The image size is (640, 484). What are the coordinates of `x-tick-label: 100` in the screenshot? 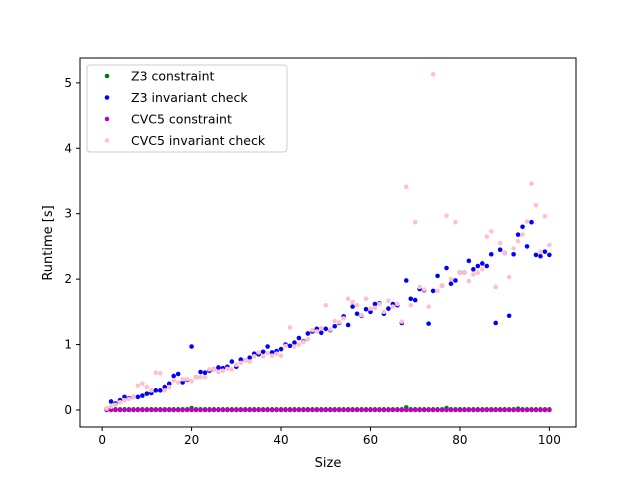 It's located at (549, 440).